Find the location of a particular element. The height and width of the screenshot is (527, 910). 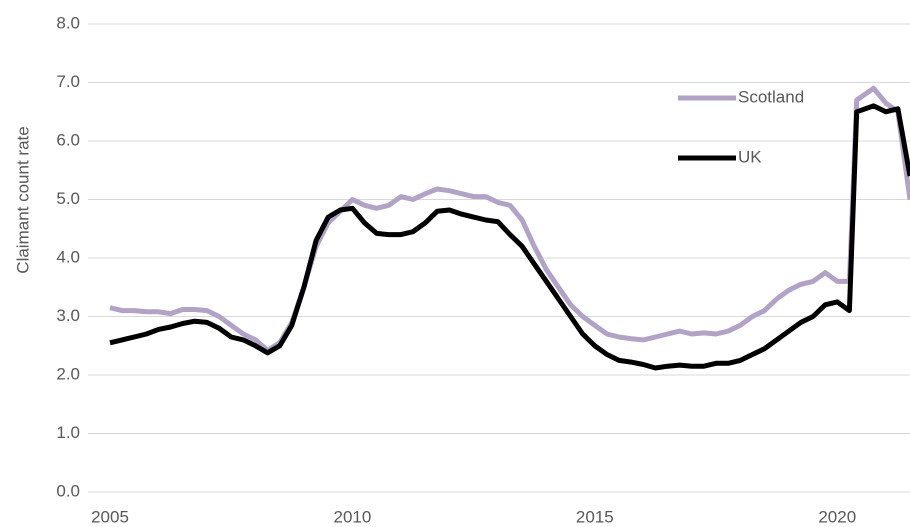

x-tick-label: 2020 is located at coordinates (837, 516).